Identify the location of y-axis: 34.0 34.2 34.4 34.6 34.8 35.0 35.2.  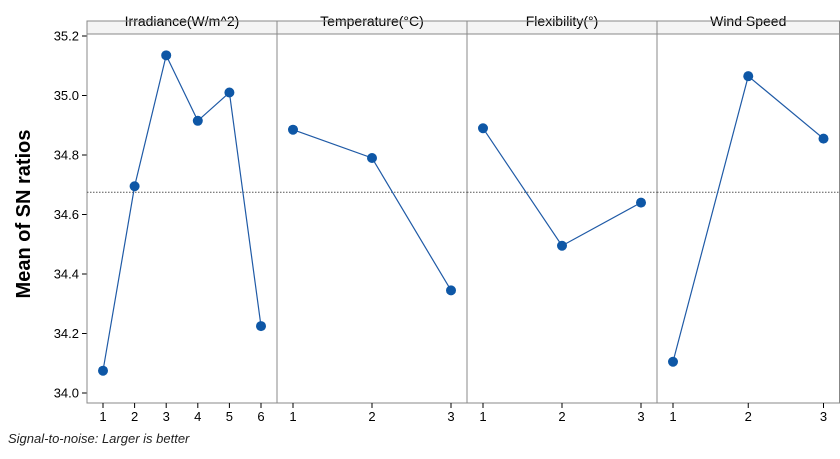
(70, 215).